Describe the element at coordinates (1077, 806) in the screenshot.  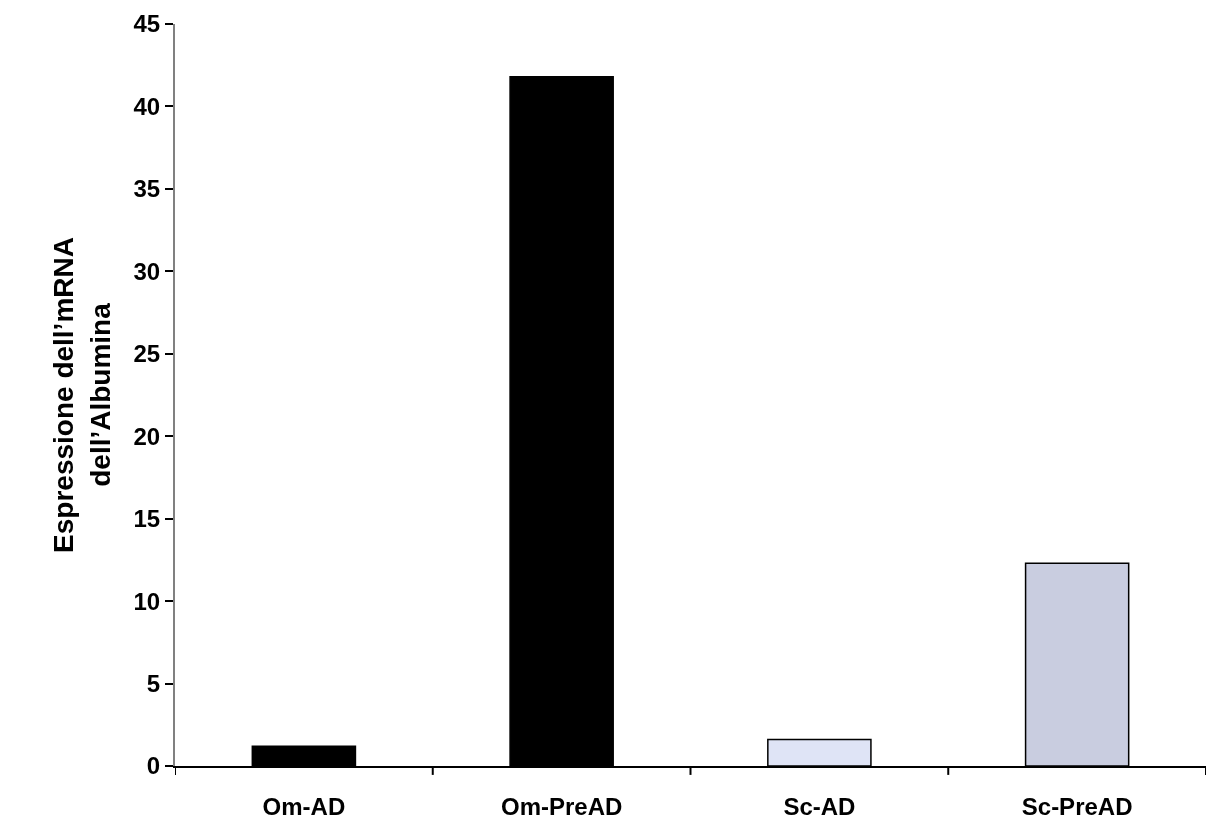
I see `x-tick-label: Sc-PreAD` at that location.